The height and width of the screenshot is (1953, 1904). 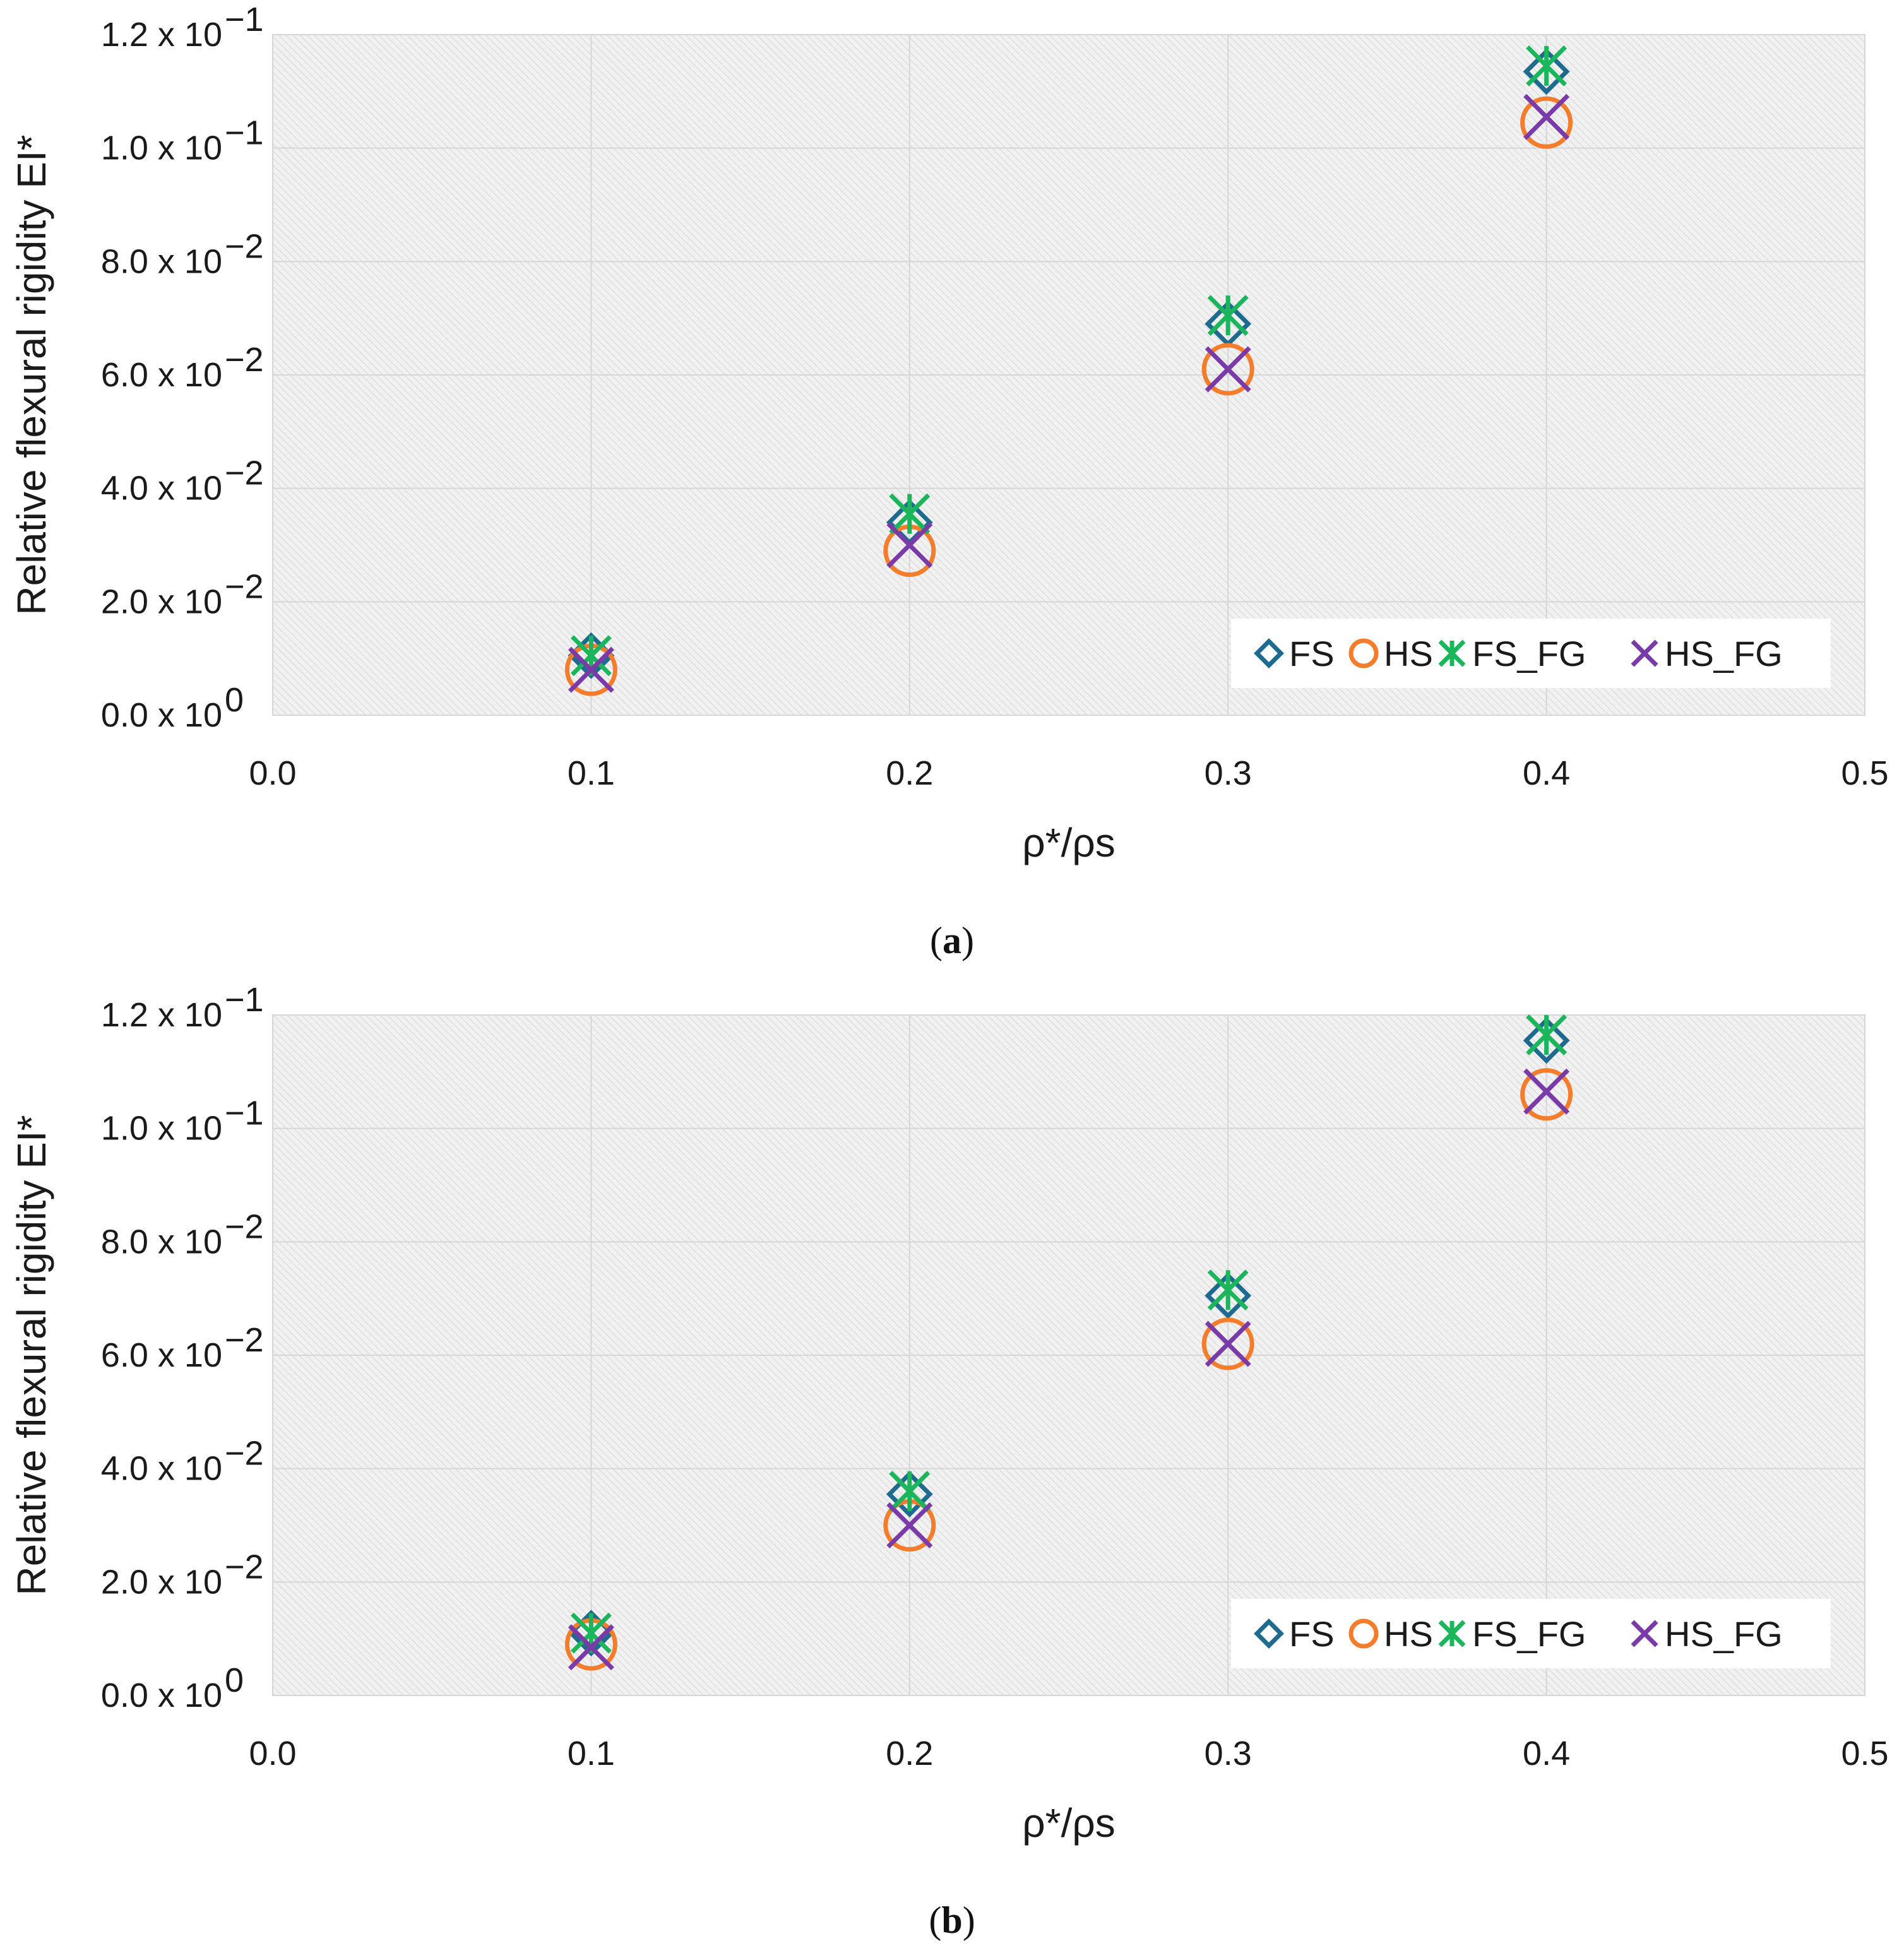 What do you see at coordinates (952, 1920) in the screenshot?
I see `panel-caption-b: (b)` at bounding box center [952, 1920].